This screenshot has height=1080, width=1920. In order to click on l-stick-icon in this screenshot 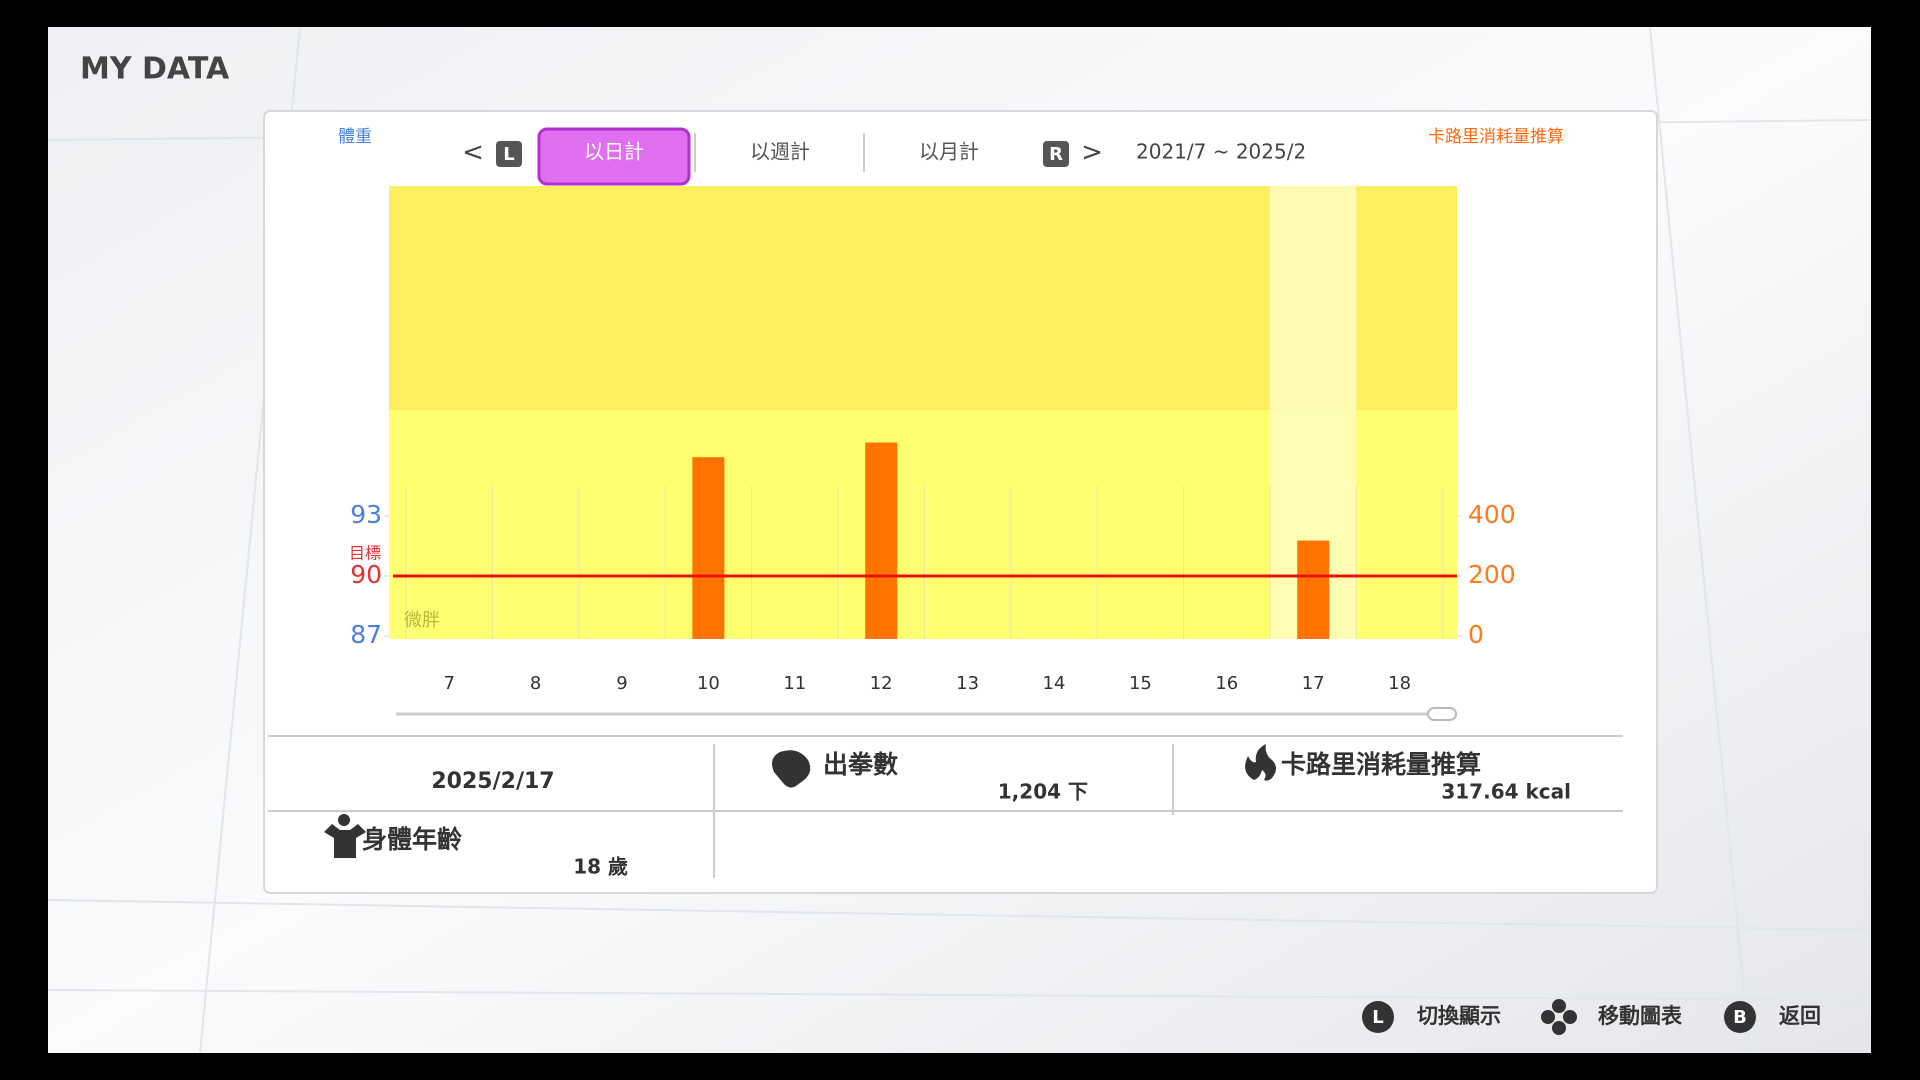, I will do `click(1378, 1017)`.